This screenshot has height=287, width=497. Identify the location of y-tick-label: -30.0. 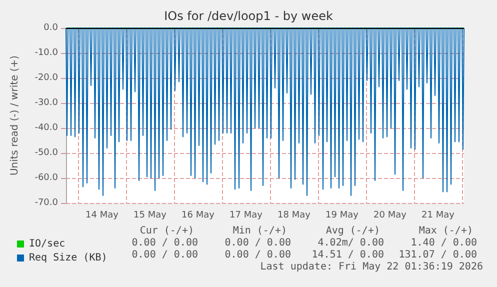
(46, 103).